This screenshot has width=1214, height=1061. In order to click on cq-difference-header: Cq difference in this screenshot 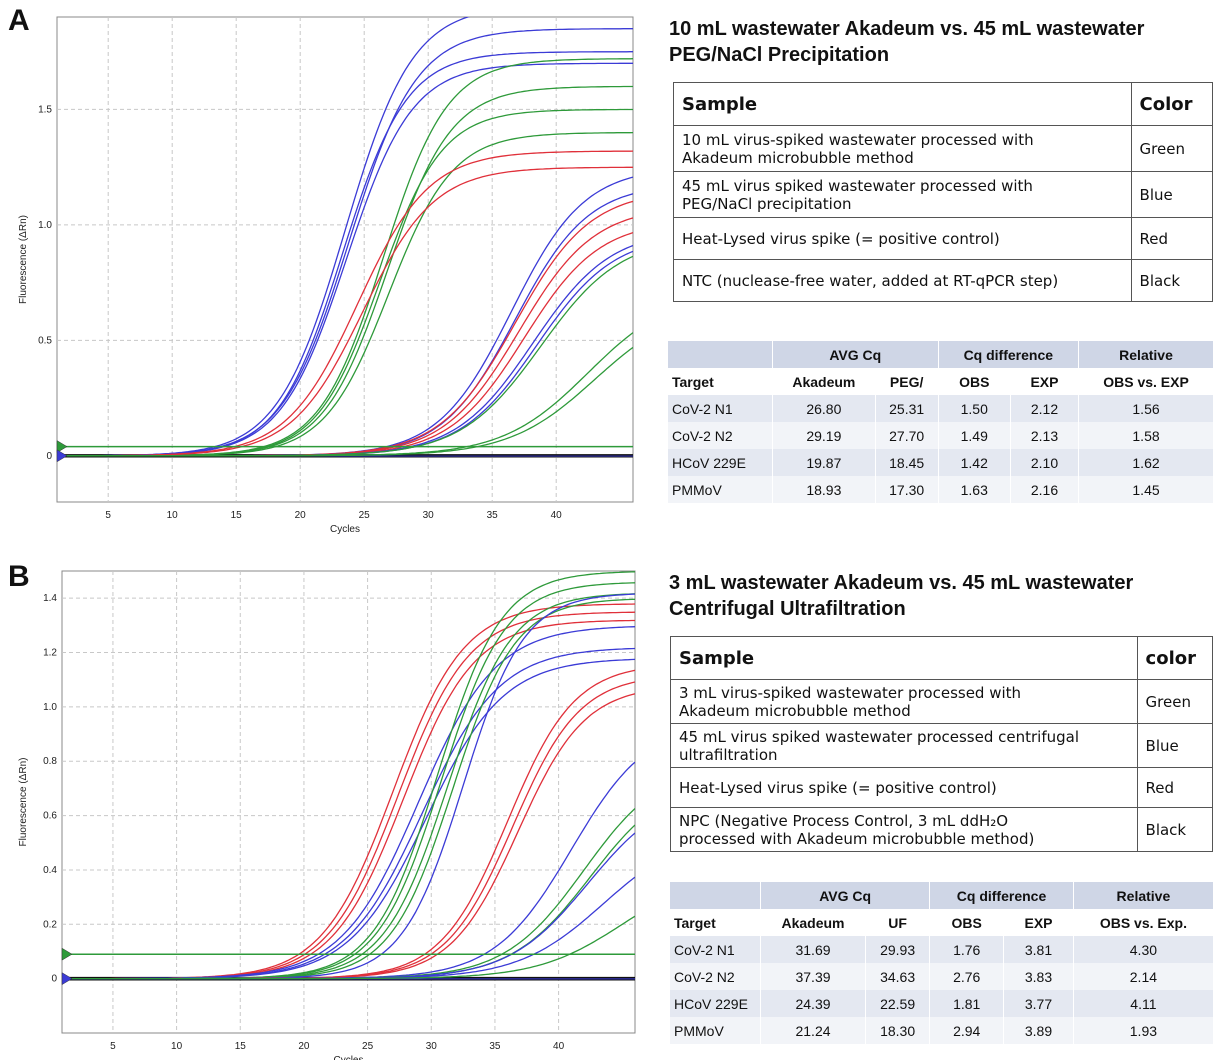, I will do `click(1009, 354)`.